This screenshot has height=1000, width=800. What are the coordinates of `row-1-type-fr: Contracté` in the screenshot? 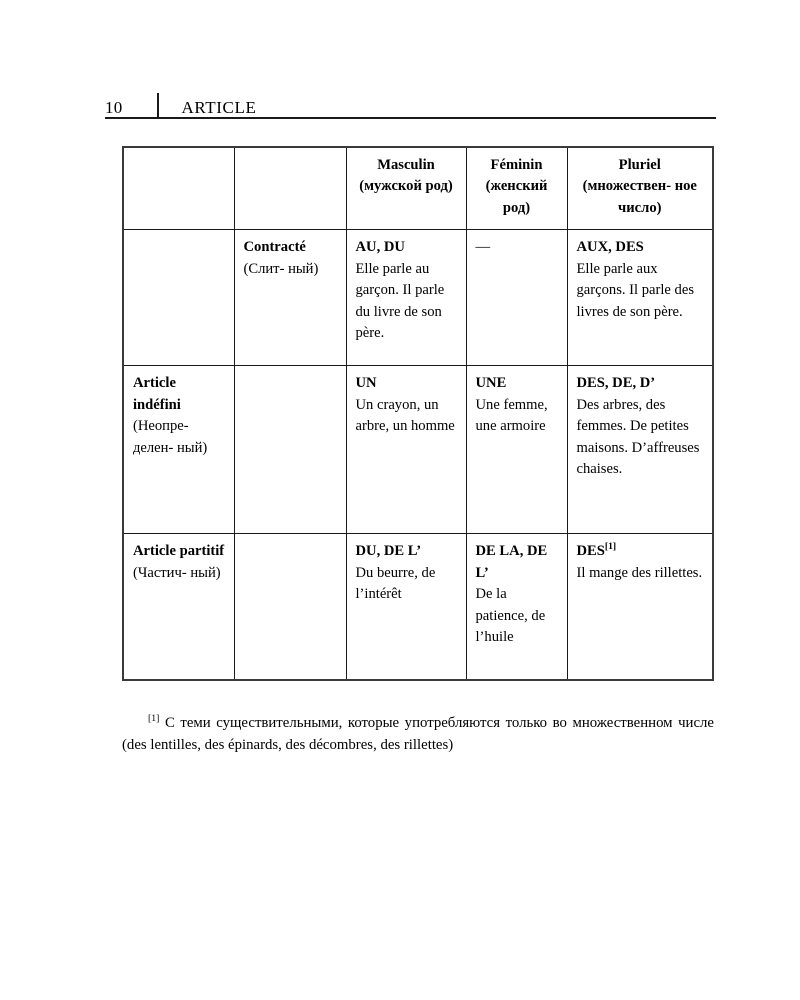 It's located at (274, 247).